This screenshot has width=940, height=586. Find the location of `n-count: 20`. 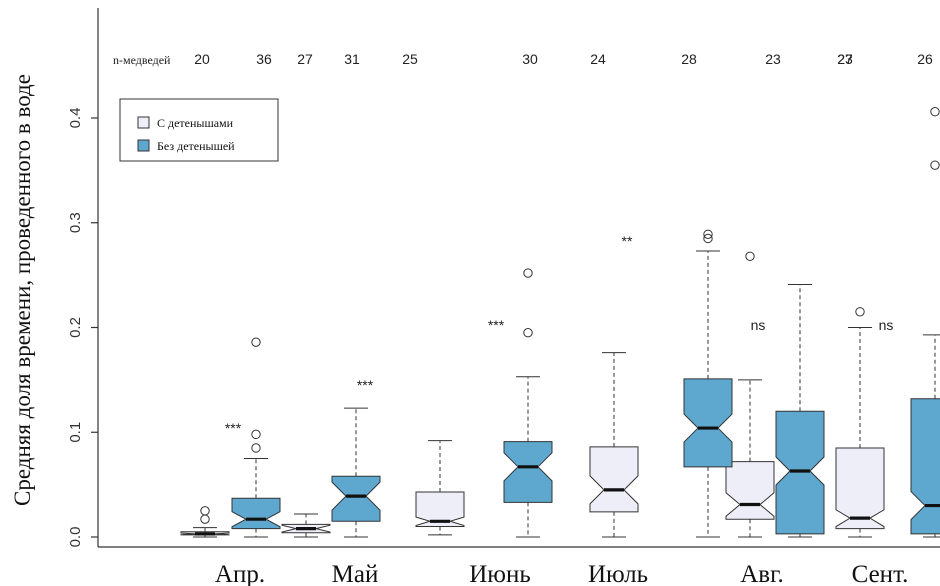

n-count: 20 is located at coordinates (202, 59).